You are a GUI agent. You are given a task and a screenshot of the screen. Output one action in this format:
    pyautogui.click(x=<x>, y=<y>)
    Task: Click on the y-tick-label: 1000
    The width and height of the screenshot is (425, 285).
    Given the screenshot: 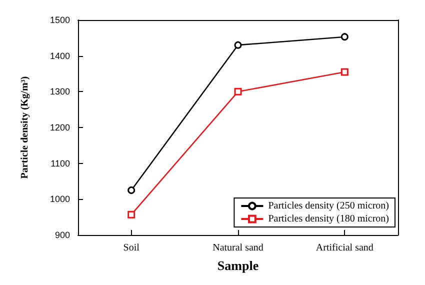 What is the action you would take?
    pyautogui.click(x=60, y=199)
    